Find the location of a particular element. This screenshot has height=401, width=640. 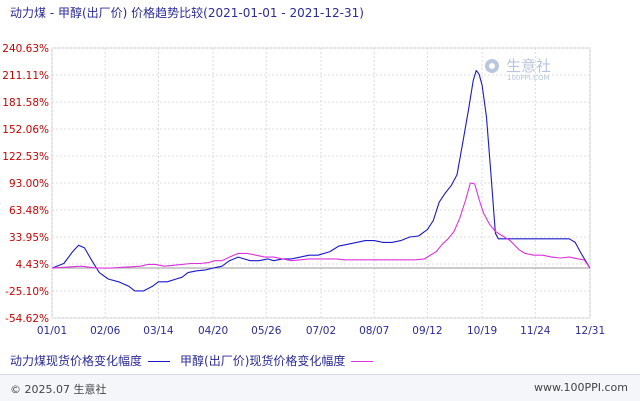

site-link: www.100PPI.com is located at coordinates (581, 387).